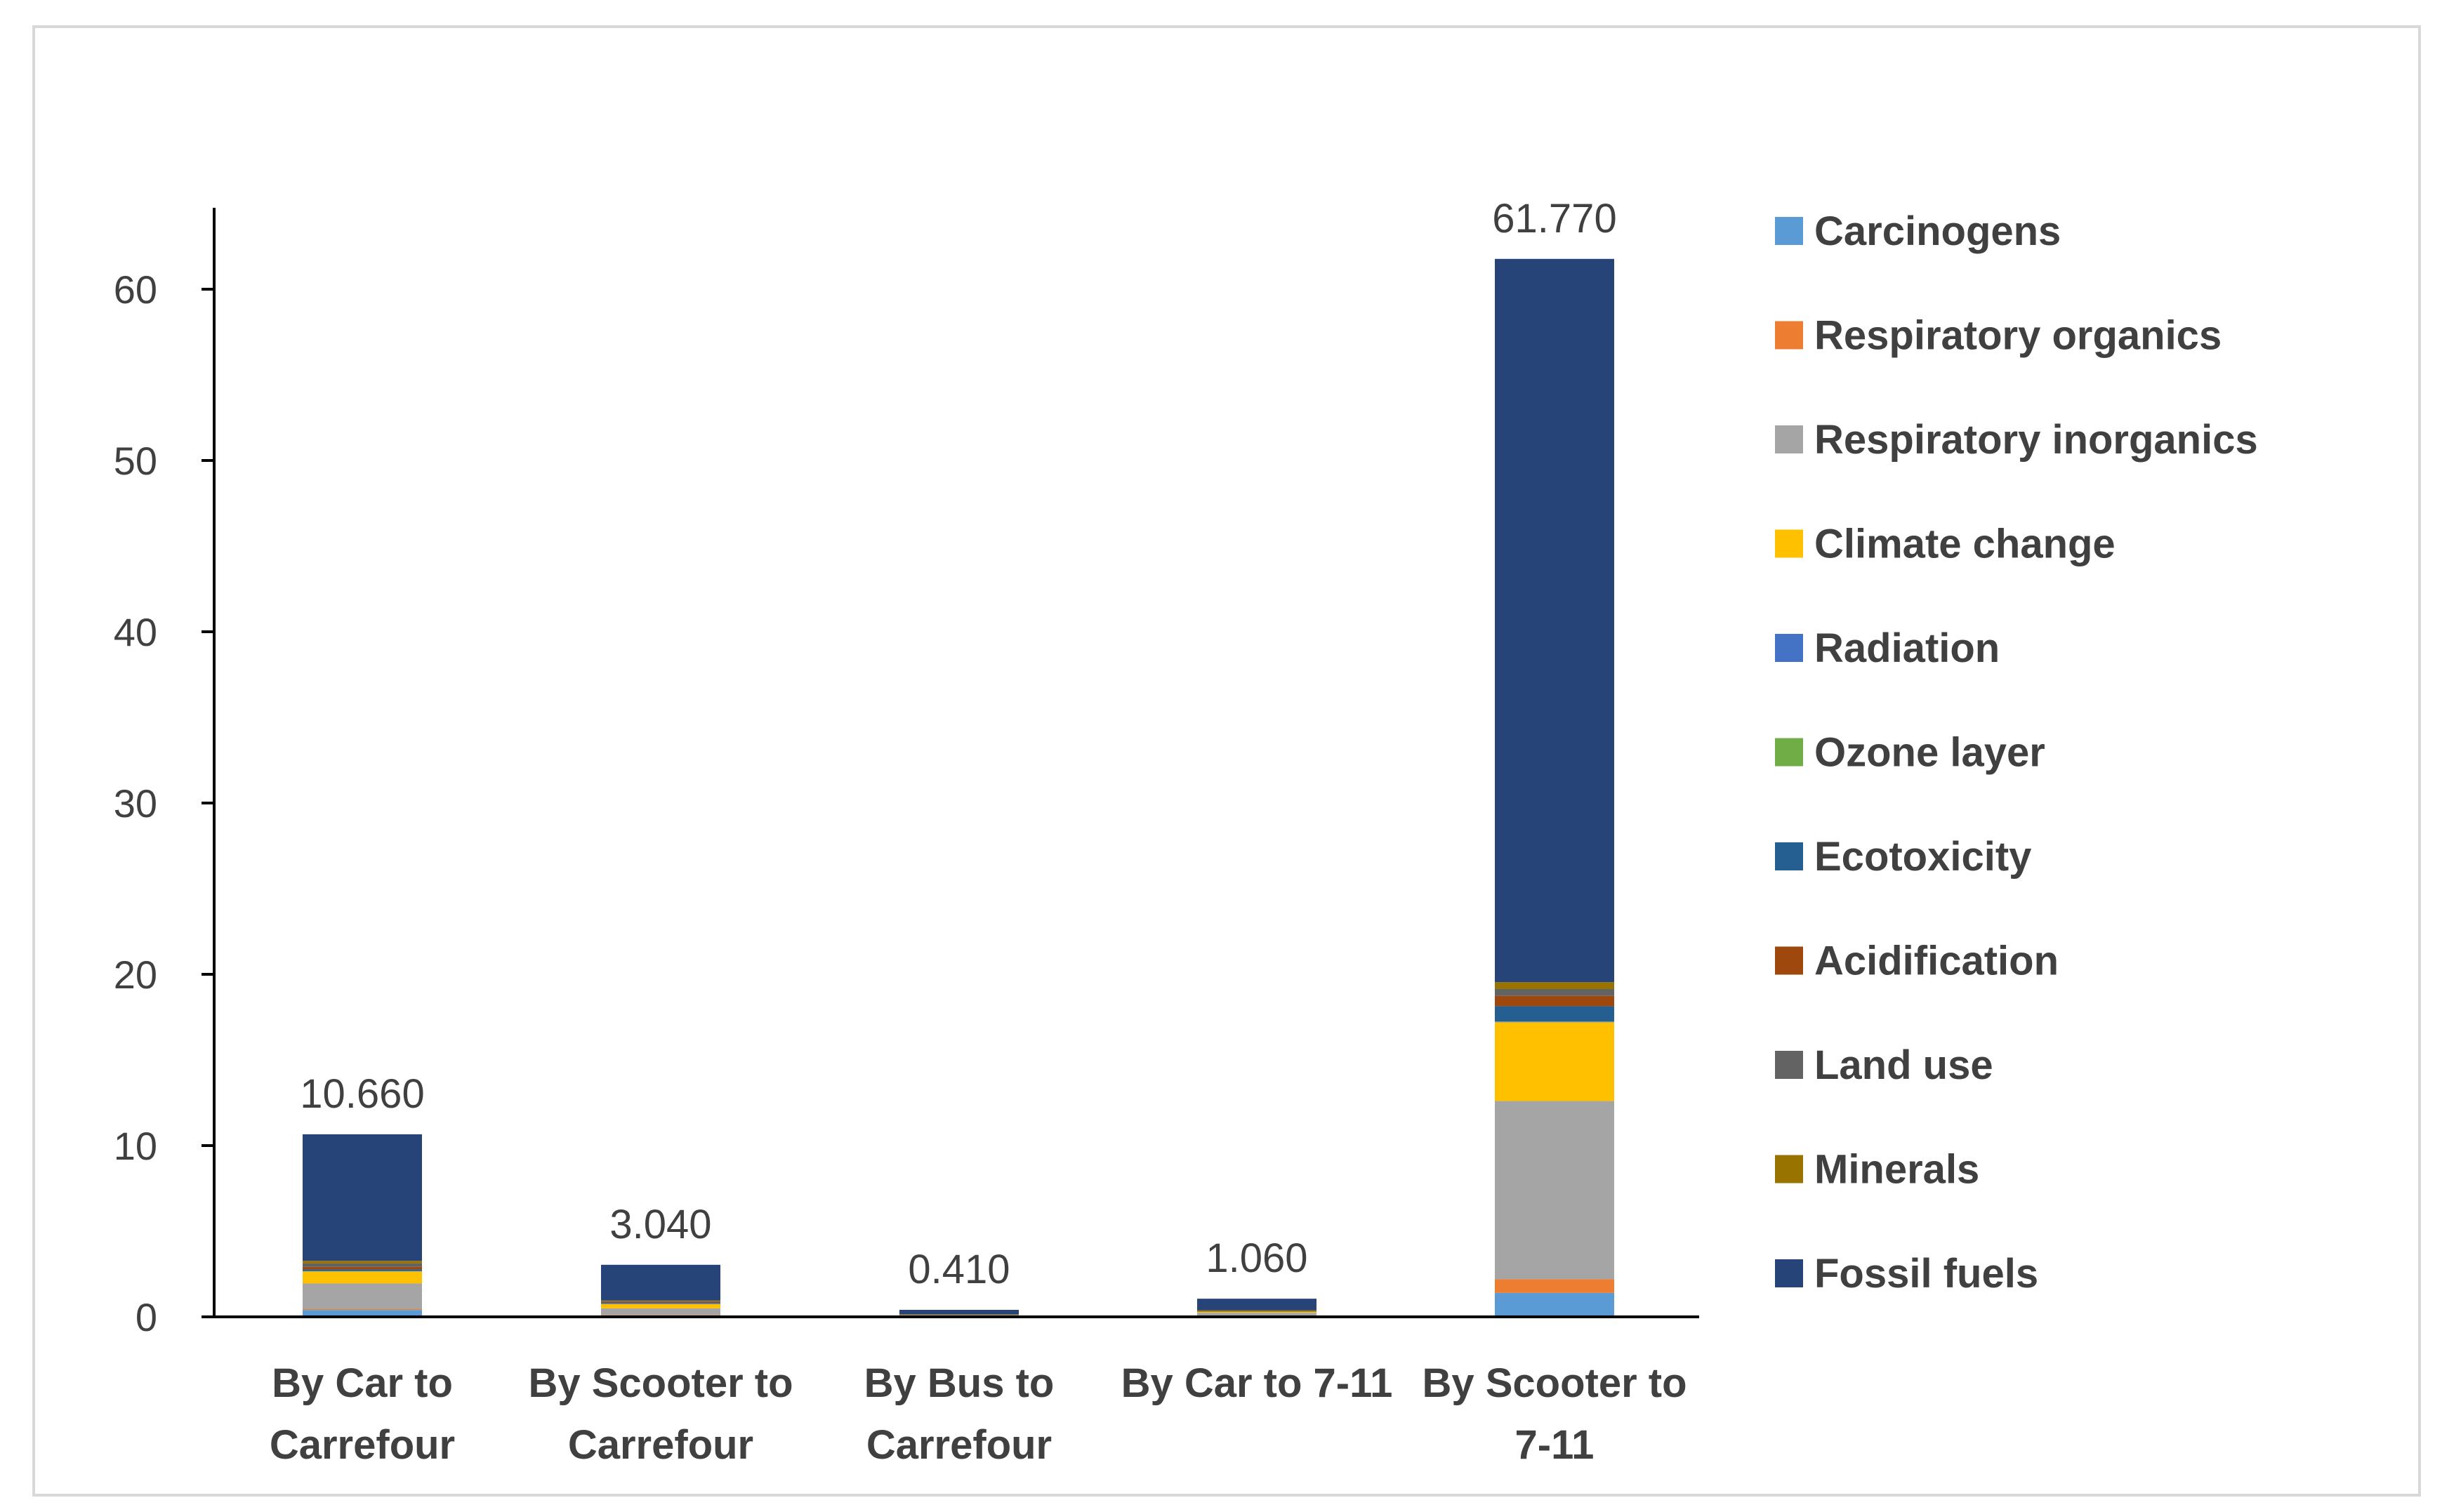  Describe the element at coordinates (1903, 1065) in the screenshot. I see `legend-label: Land use` at that location.